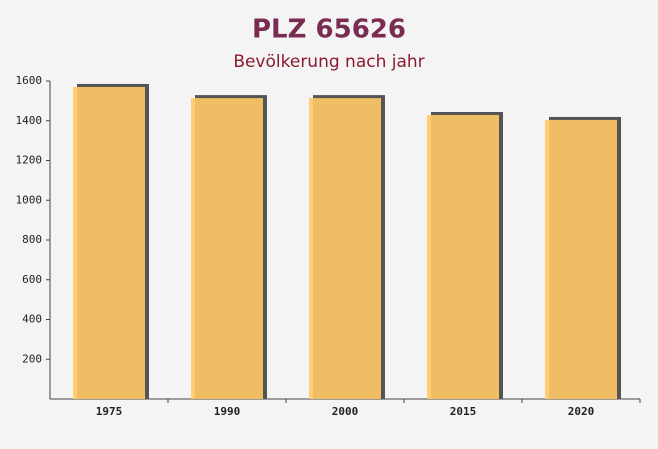  Describe the element at coordinates (109, 411) in the screenshot. I see `x-tick-label: 1975` at that location.